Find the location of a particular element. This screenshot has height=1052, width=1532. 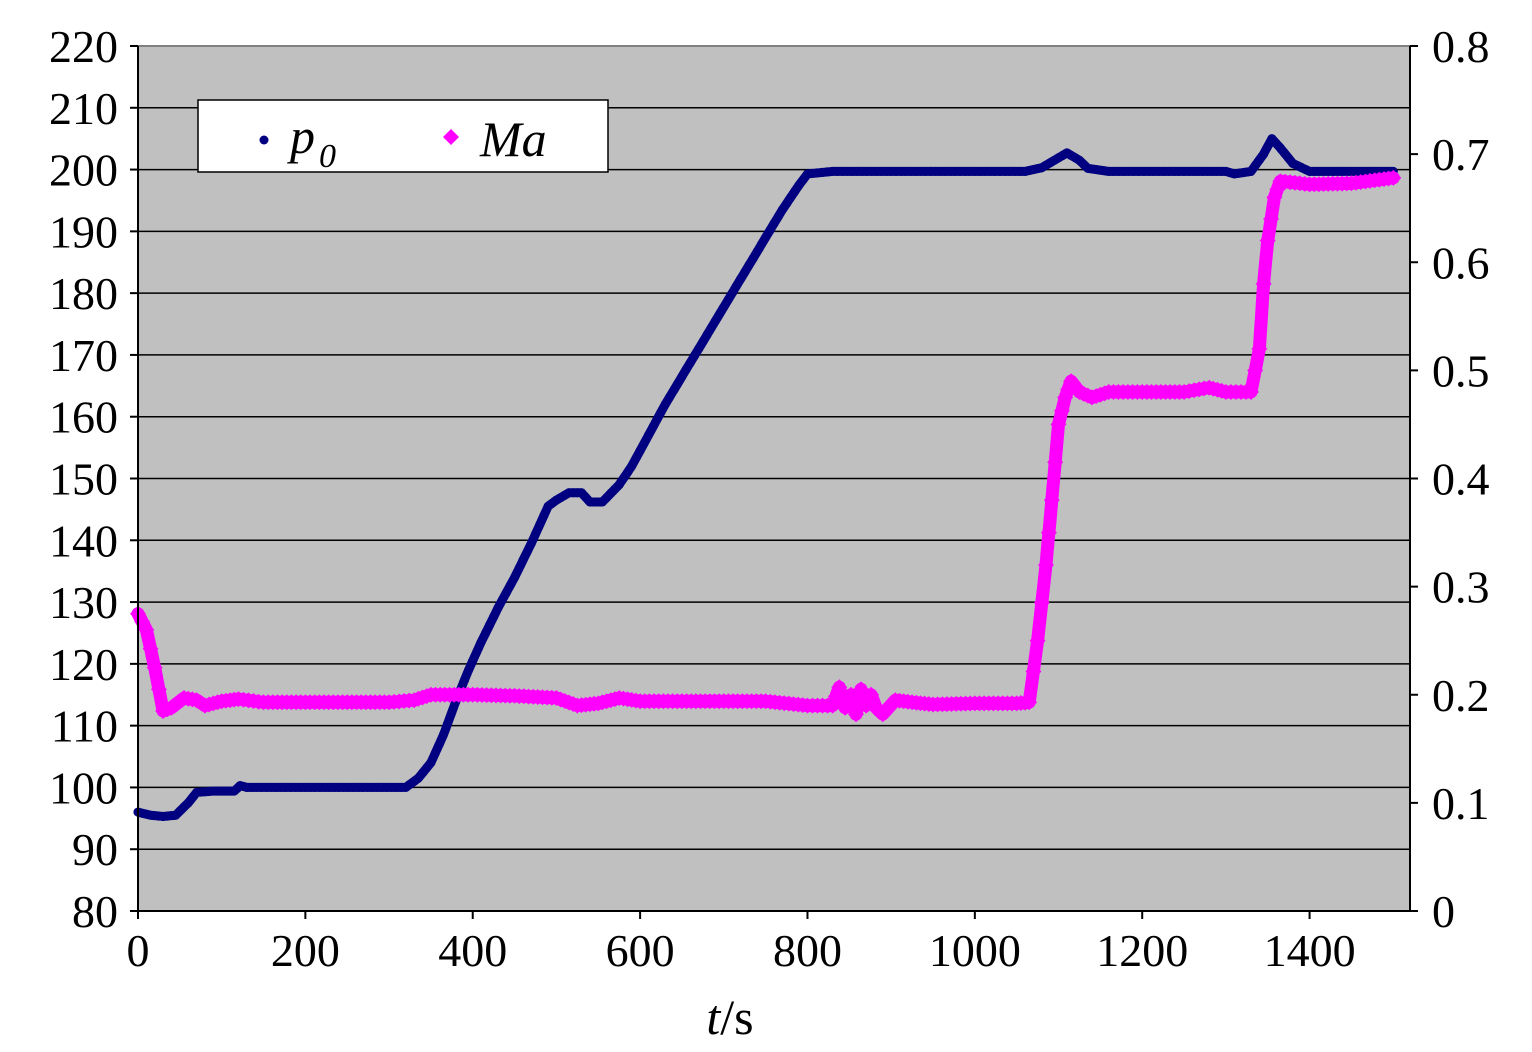

right-tick-label: 0.3 is located at coordinates (1461, 587).